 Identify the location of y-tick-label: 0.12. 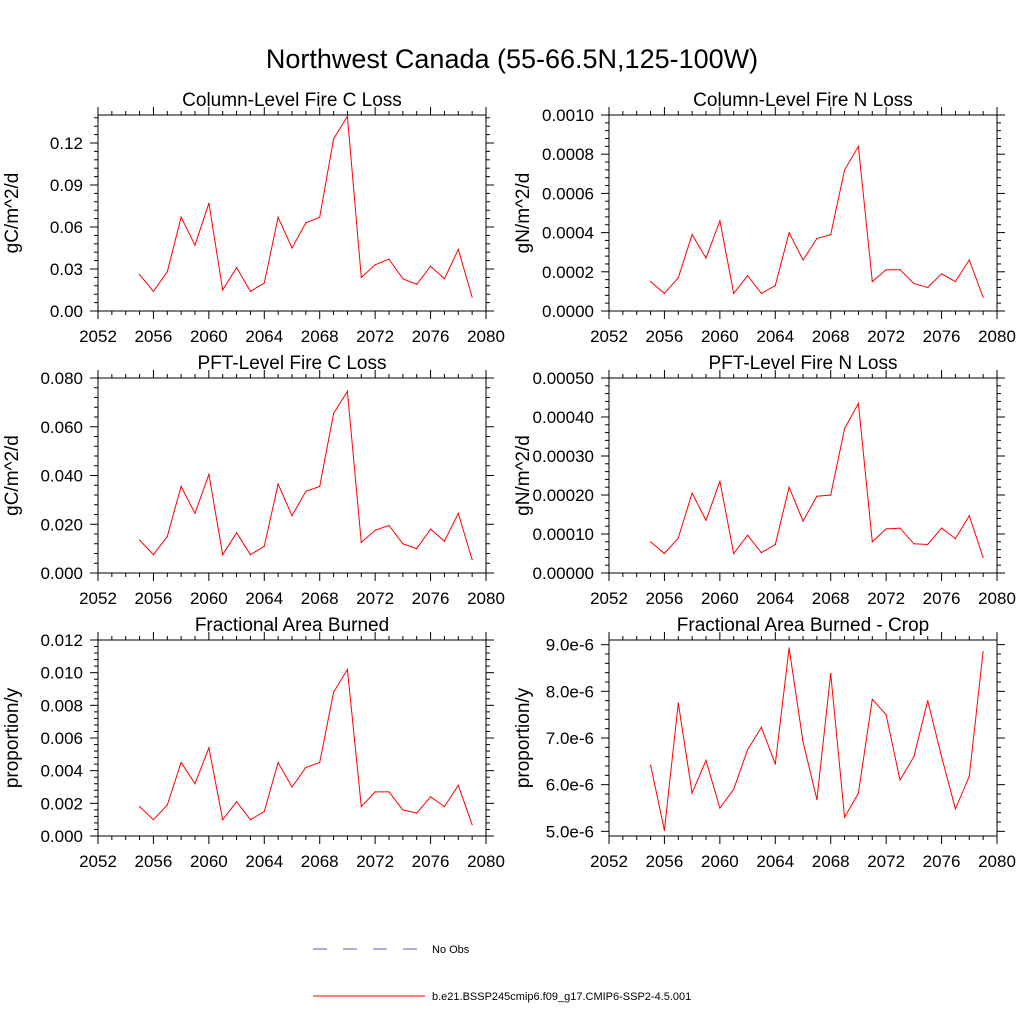
(66, 143).